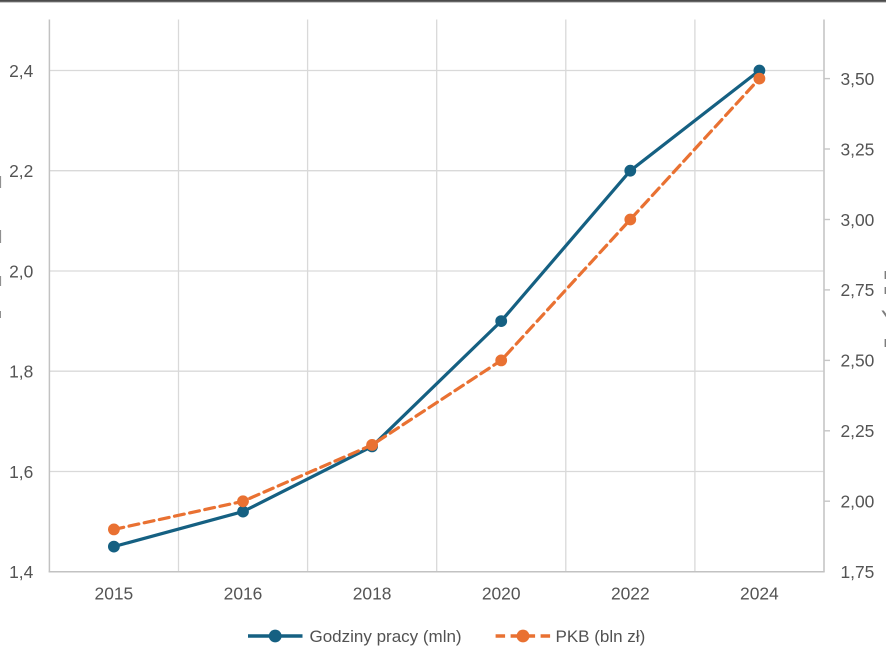 The height and width of the screenshot is (654, 886). What do you see at coordinates (858, 149) in the screenshot?
I see `svg-text: 3,25` at bounding box center [858, 149].